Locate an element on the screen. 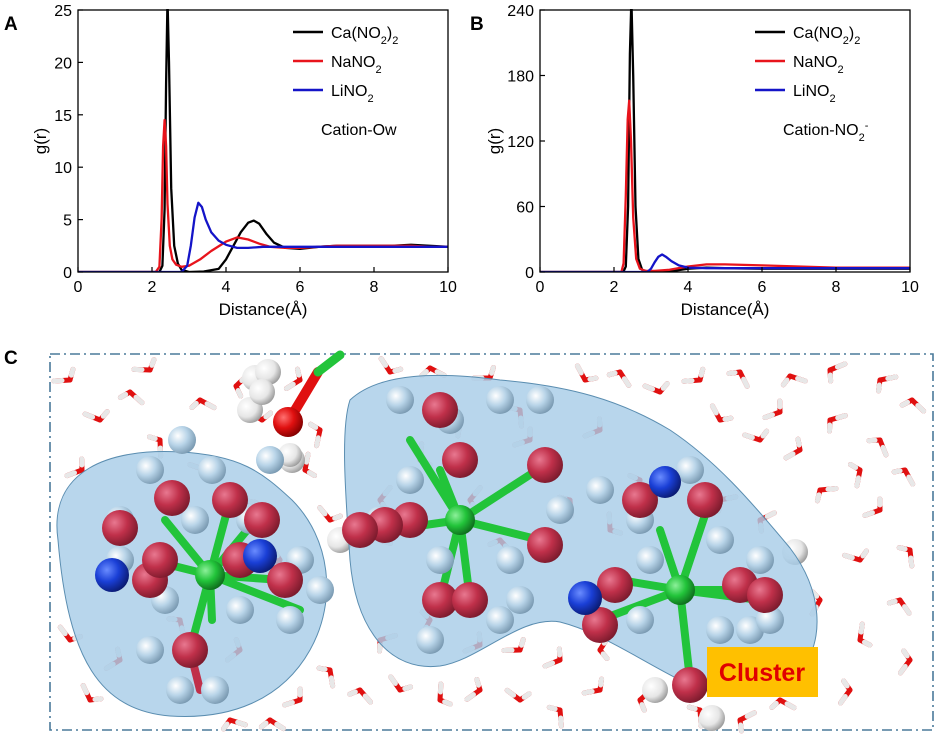 The width and height of the screenshot is (941, 736). plot-frame is located at coordinates (725, 141).